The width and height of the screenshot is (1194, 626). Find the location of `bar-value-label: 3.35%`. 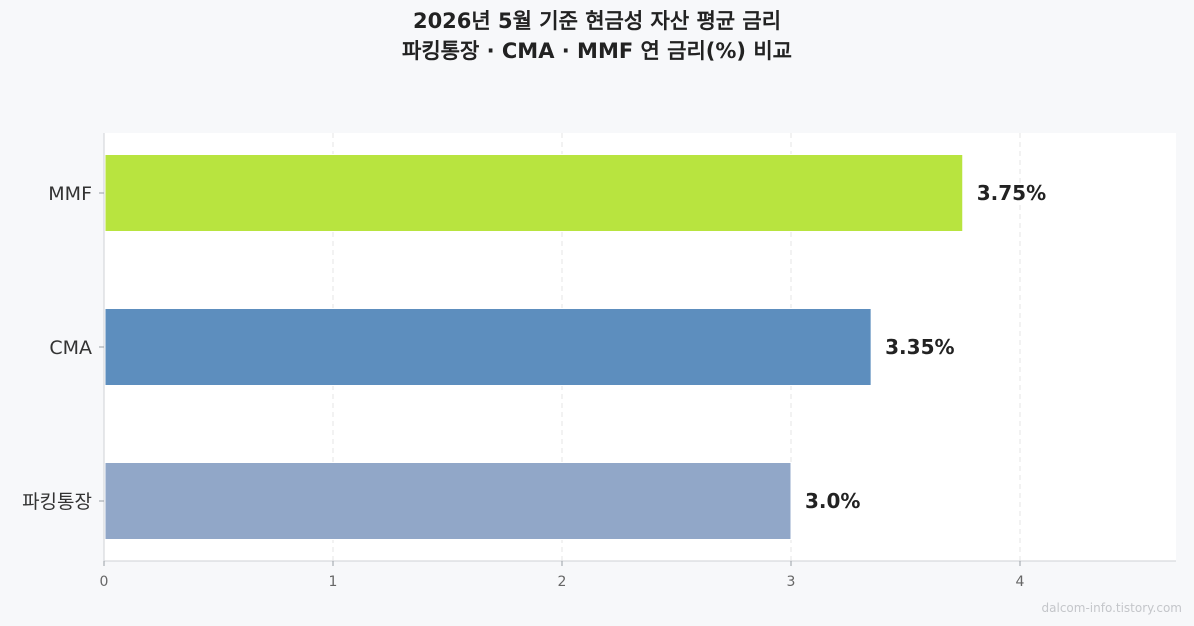

bar-value-label: 3.35% is located at coordinates (919, 347).